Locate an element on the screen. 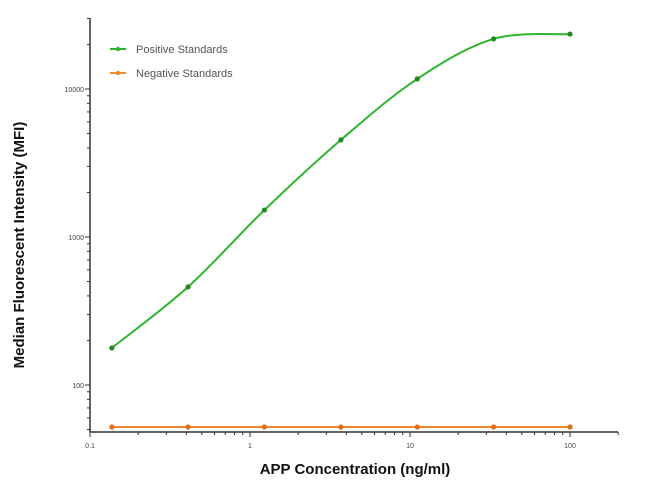  x-tick-label-1: 1 is located at coordinates (250, 446).